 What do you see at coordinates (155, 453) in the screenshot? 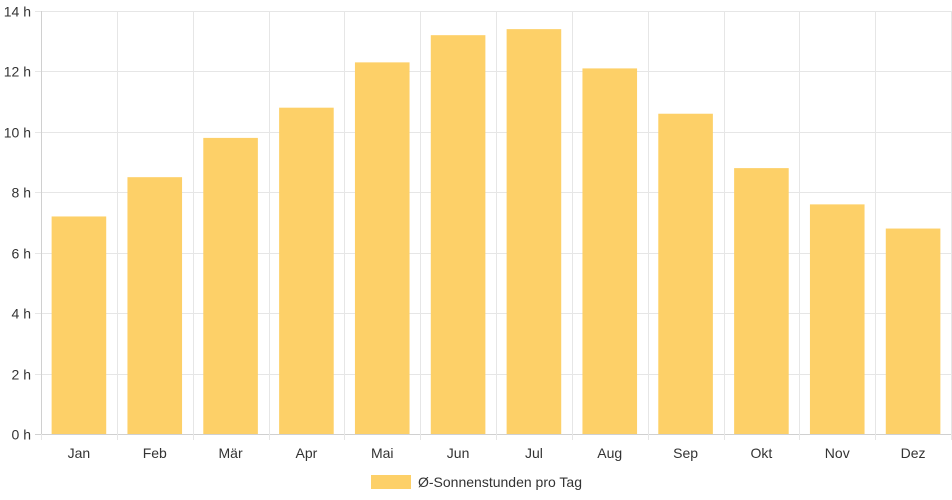
I see `x-tick-label: Feb` at bounding box center [155, 453].